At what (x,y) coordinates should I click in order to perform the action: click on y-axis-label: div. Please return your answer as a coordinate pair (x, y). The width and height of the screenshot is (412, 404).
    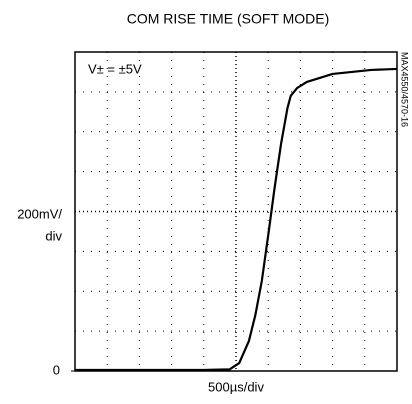
    Looking at the image, I should click on (53, 235).